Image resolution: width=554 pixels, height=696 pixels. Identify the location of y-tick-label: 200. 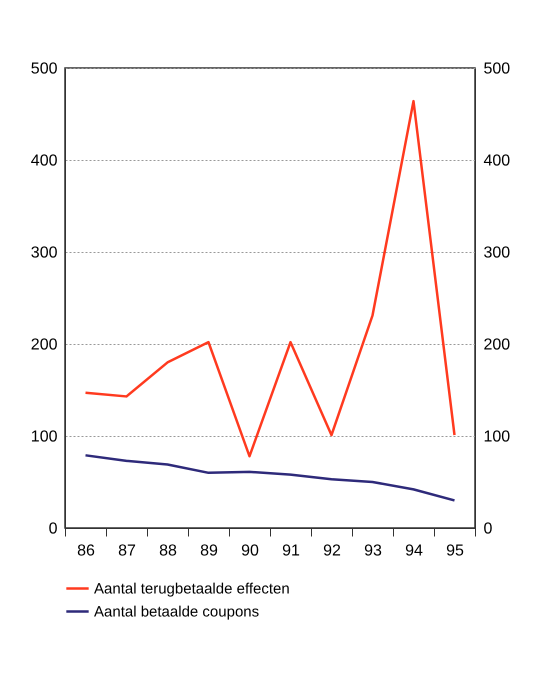
(44, 345).